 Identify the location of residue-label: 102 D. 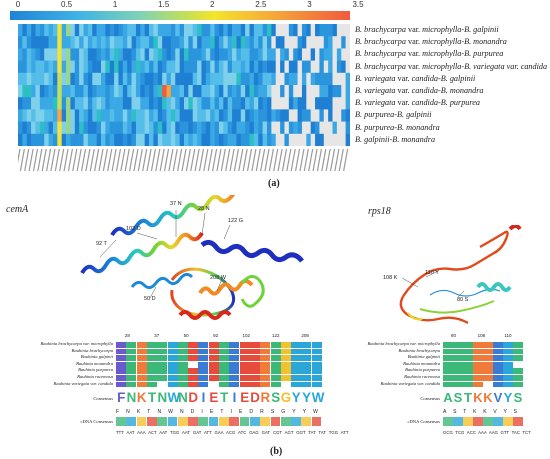
(133, 229).